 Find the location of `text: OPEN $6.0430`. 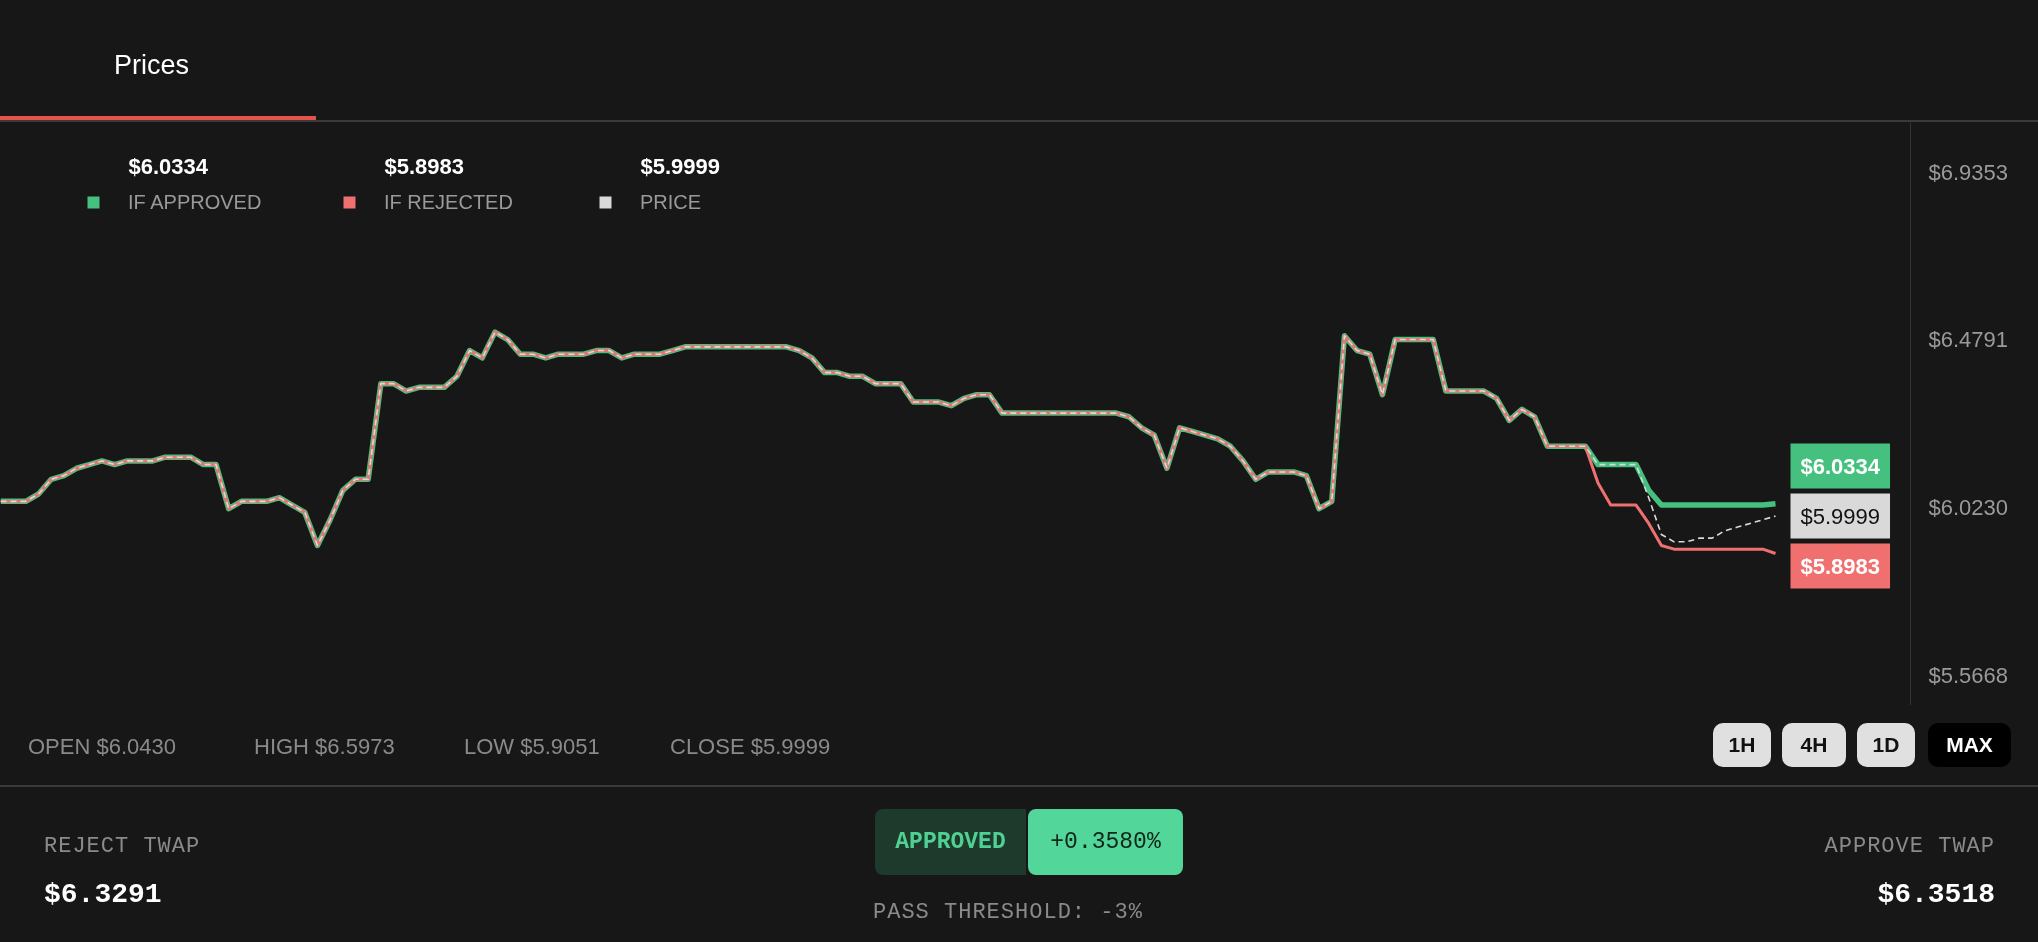

text: OPEN $6.0430 is located at coordinates (102, 747).